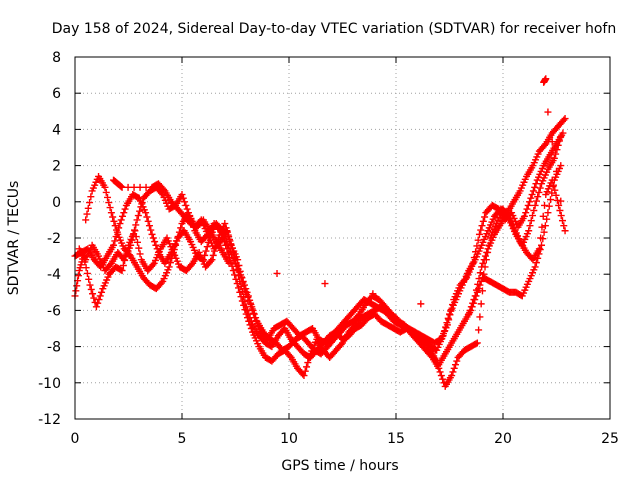  What do you see at coordinates (289, 439) in the screenshot?
I see `x-tick-label: 10` at bounding box center [289, 439].